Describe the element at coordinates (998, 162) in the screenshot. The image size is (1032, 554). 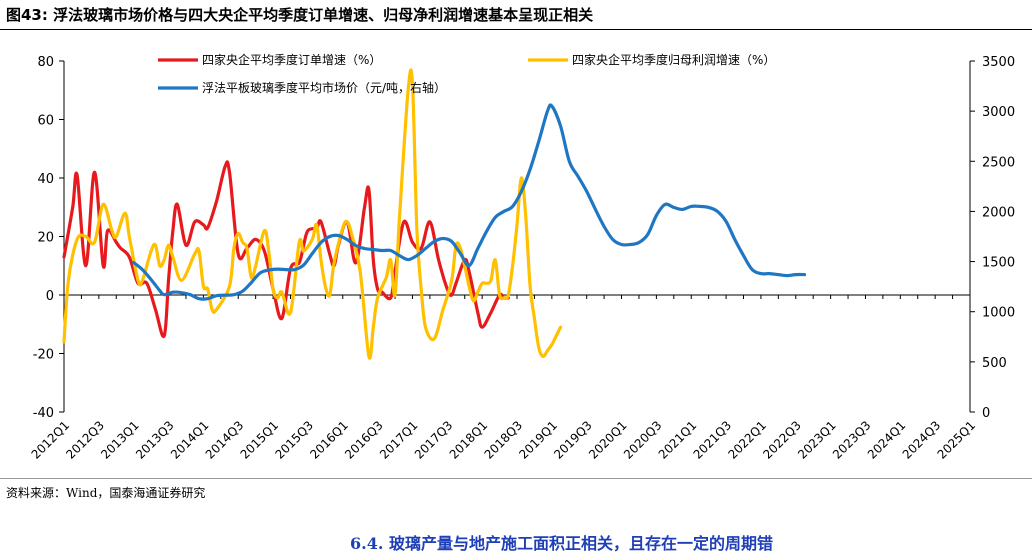
I see `y-tick-label-right: 2500` at that location.